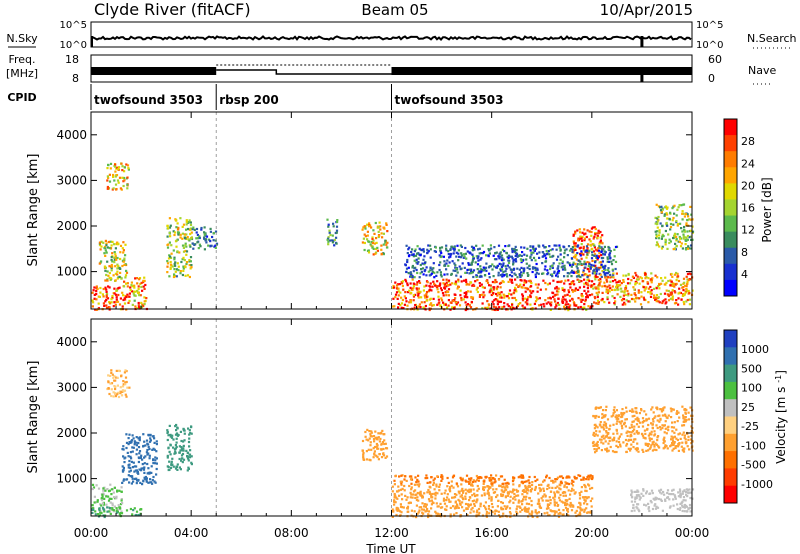 The width and height of the screenshot is (800, 554). Describe the element at coordinates (767, 209) in the screenshot. I see `power-cbar-label: Power [dB]` at that location.